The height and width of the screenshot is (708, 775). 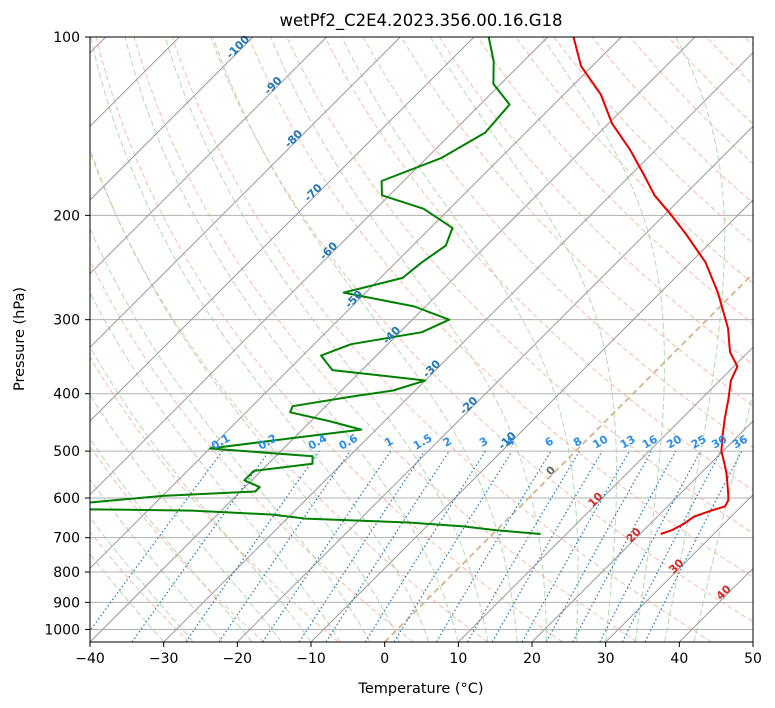 I want to click on y-tick-label: 700, so click(x=66, y=539).